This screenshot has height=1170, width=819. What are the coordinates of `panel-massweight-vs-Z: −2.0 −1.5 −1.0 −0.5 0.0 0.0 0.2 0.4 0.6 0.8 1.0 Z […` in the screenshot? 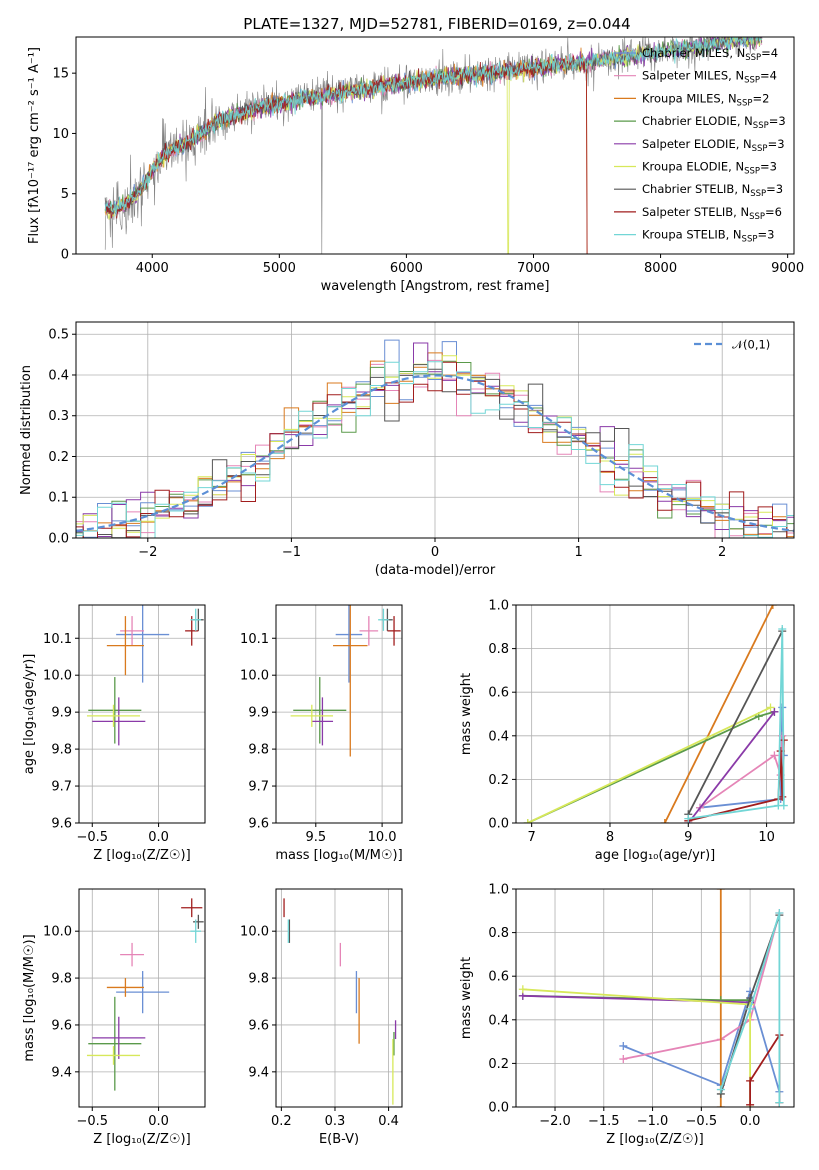 It's located at (627, 1015).